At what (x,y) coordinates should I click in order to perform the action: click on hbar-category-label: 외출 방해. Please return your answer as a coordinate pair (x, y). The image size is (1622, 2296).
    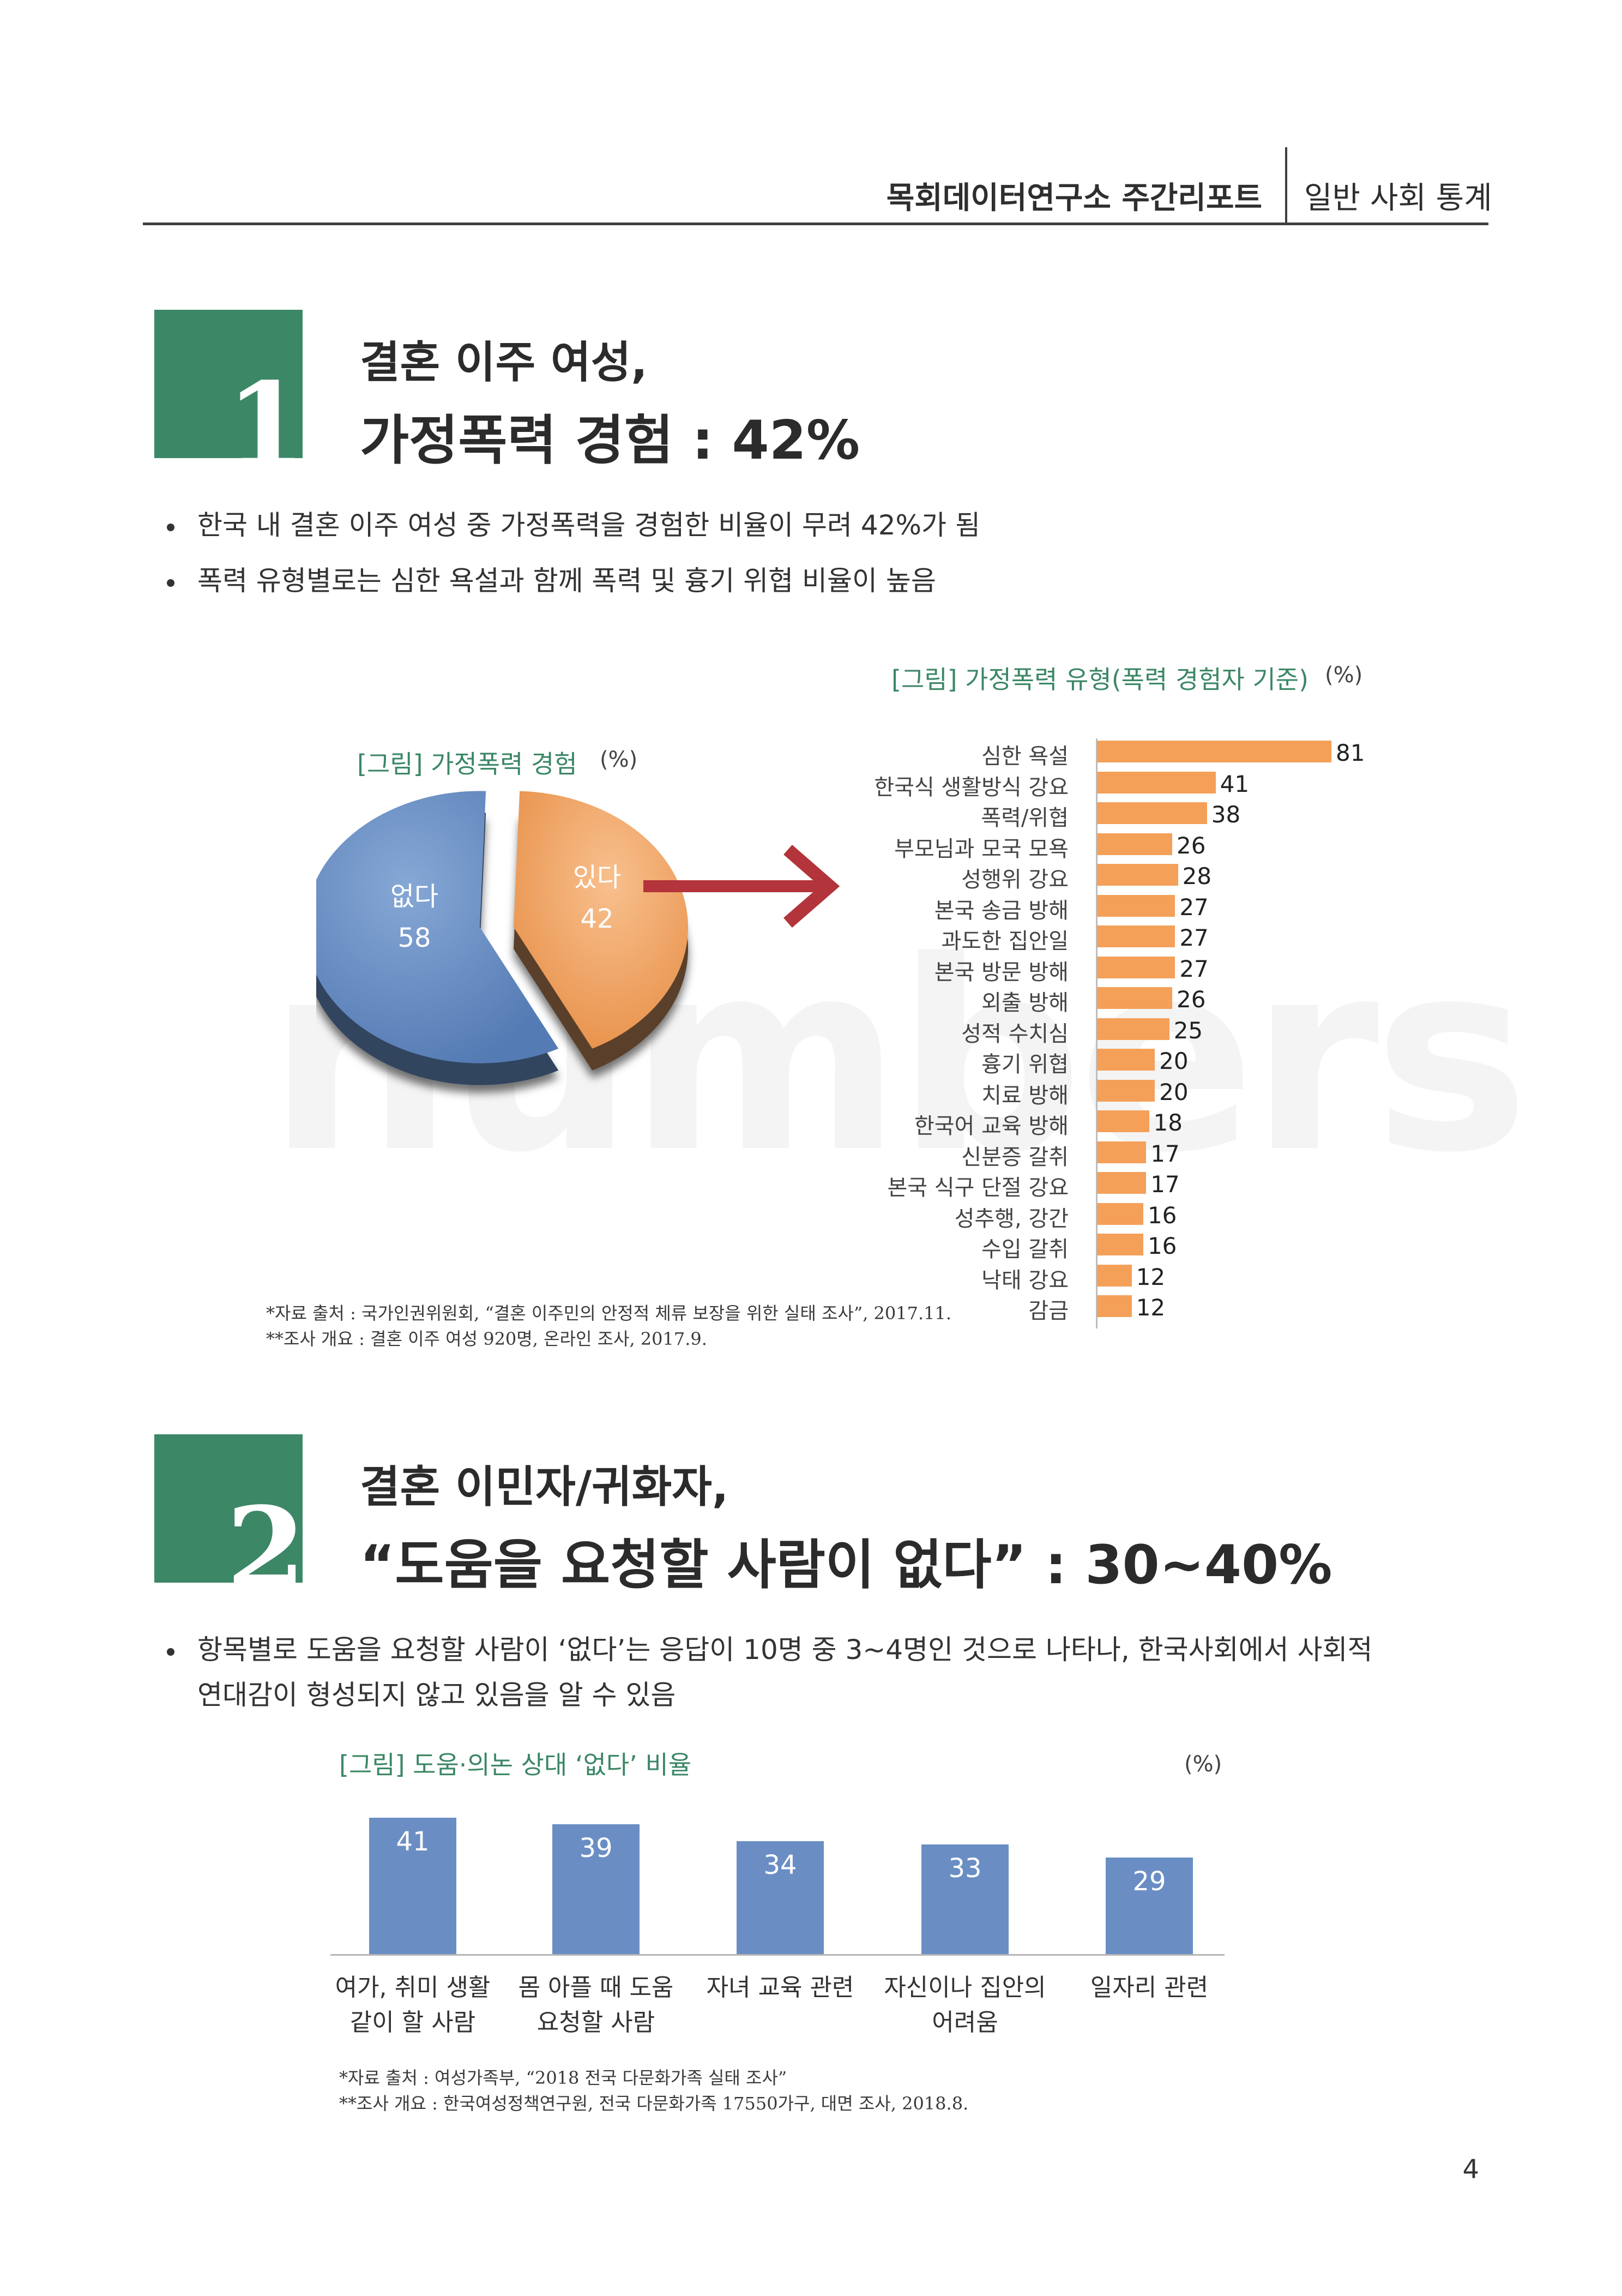
    Looking at the image, I should click on (1025, 1003).